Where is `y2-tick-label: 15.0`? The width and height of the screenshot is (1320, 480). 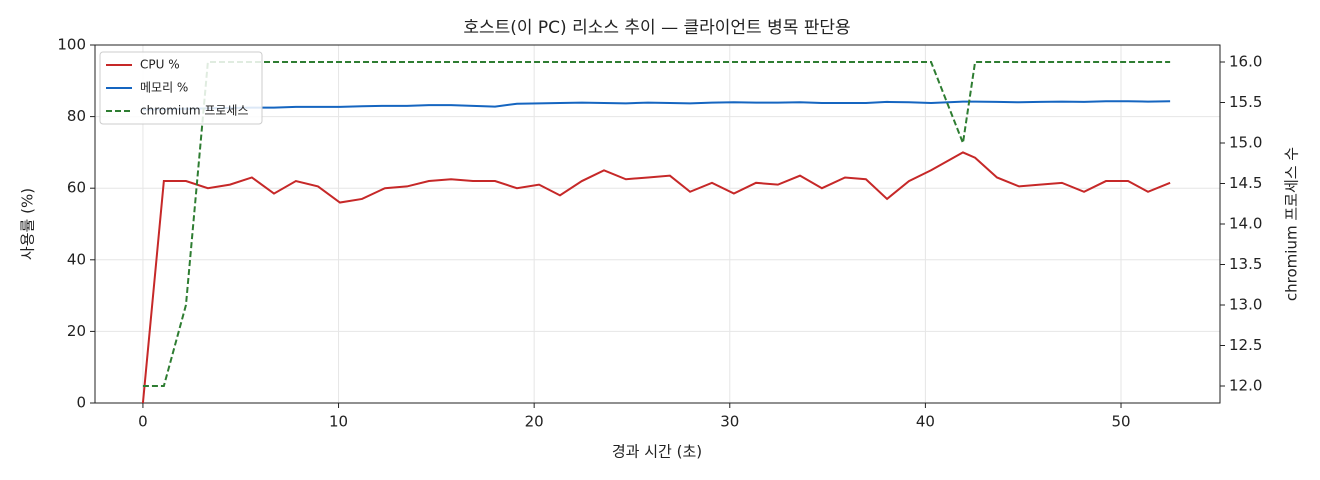 y2-tick-label: 15.0 is located at coordinates (1245, 143).